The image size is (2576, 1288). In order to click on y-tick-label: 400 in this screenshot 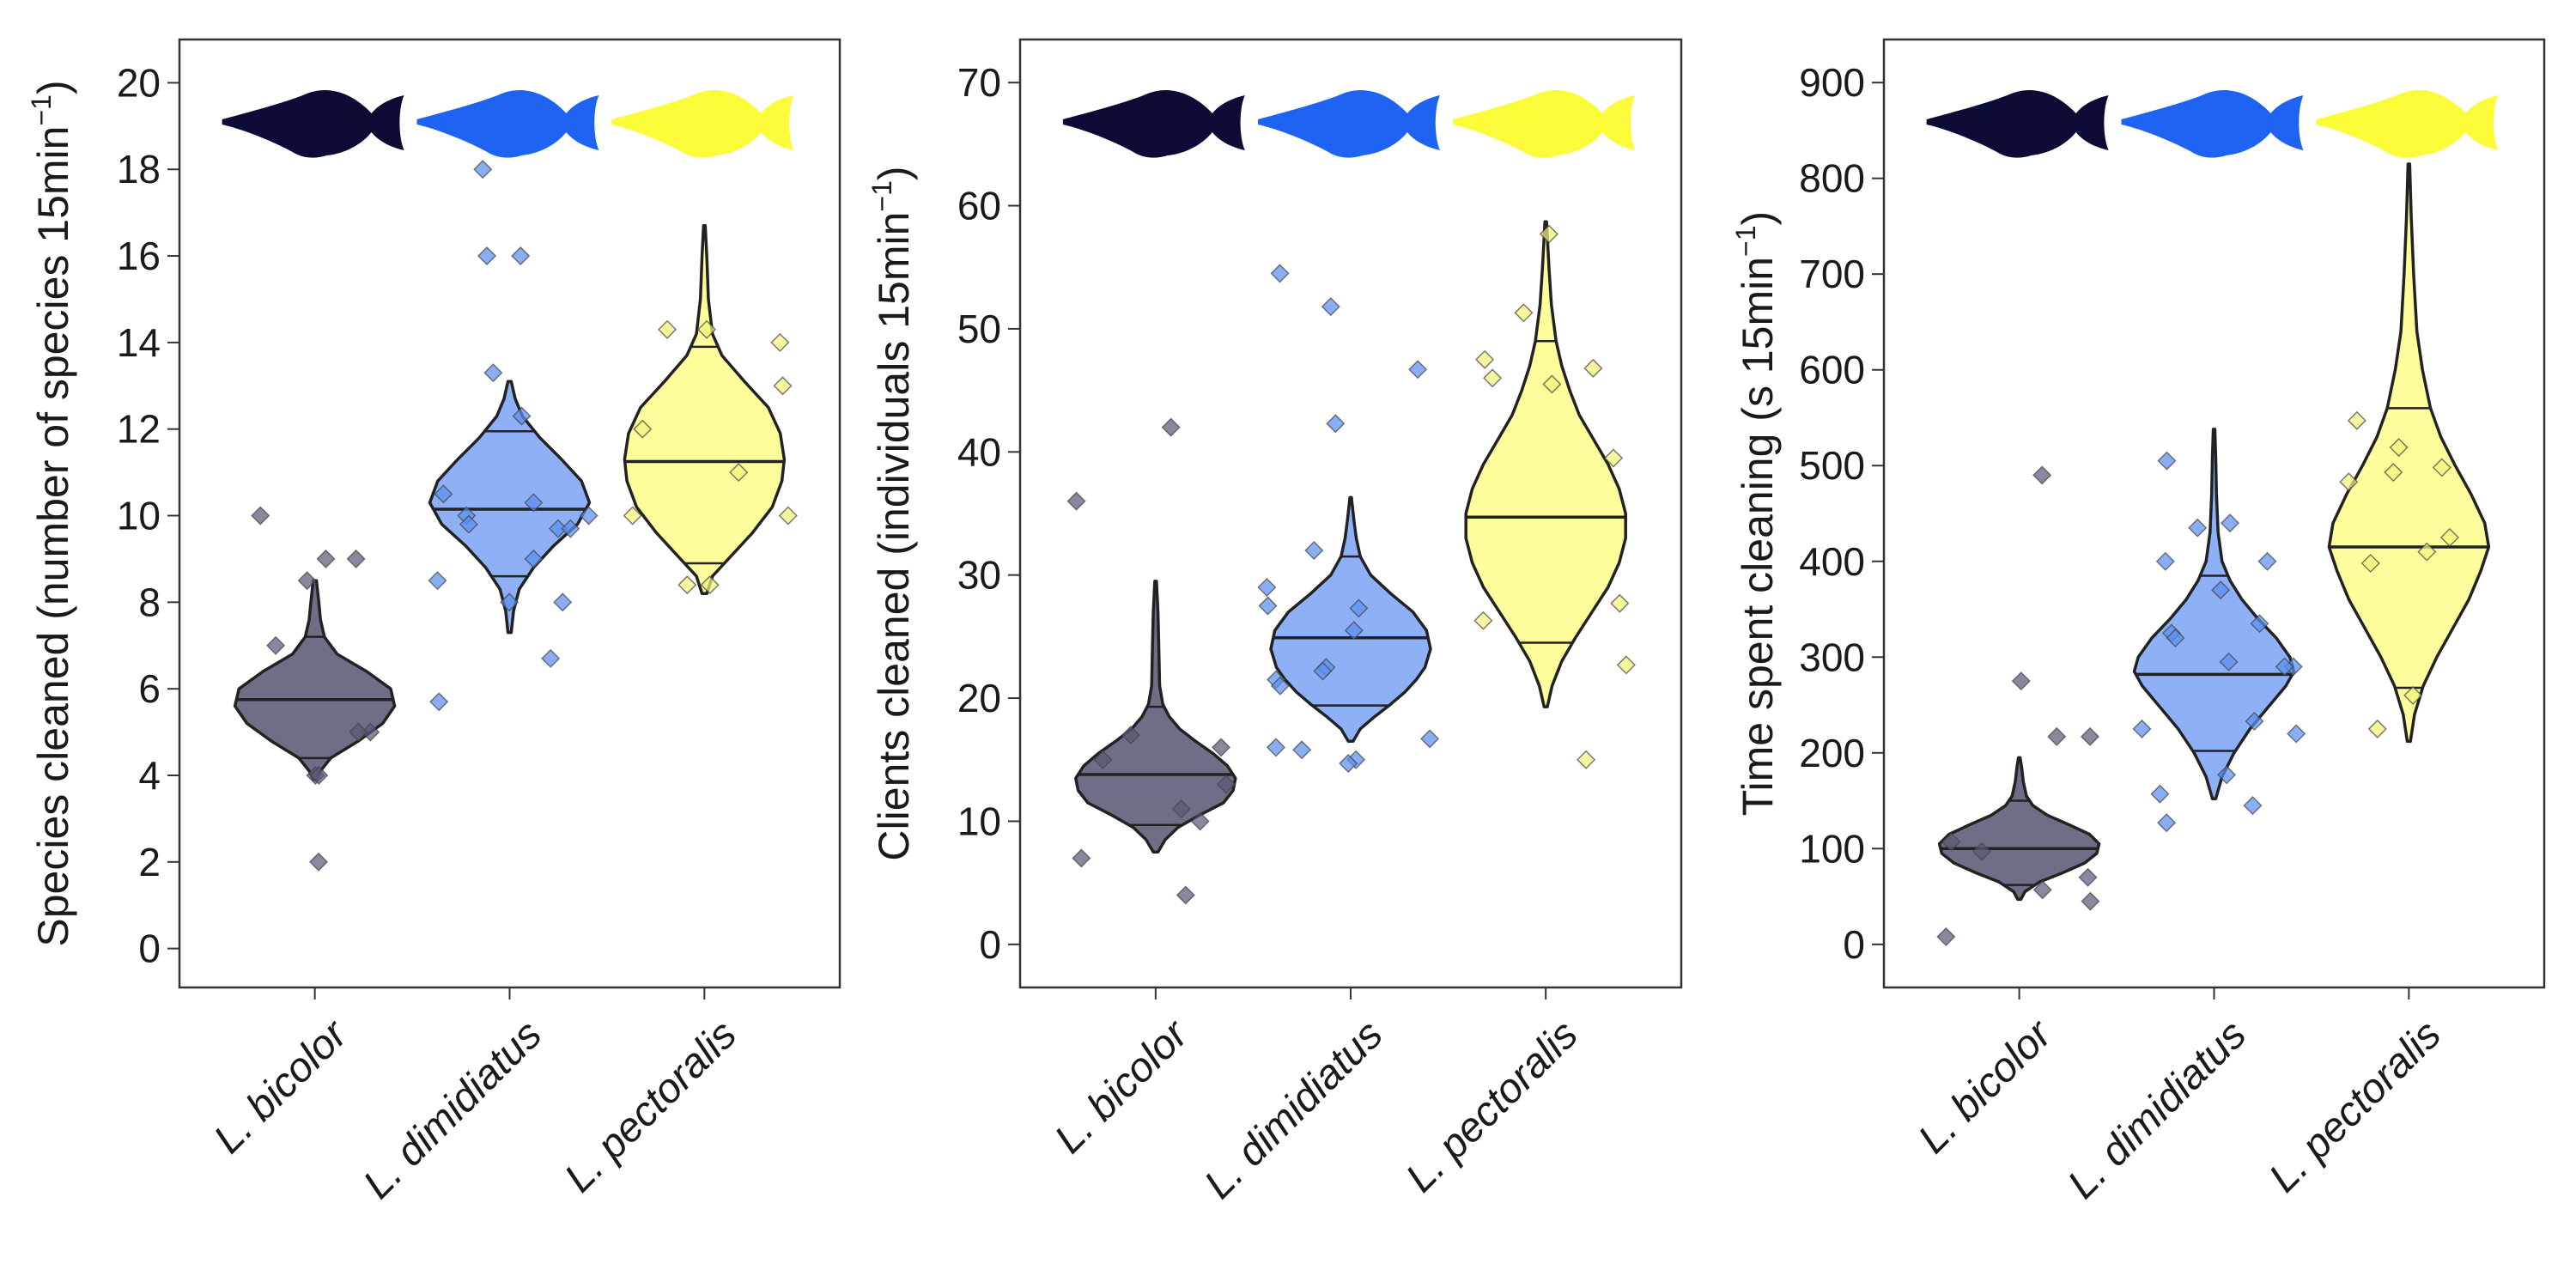, I will do `click(1832, 561)`.